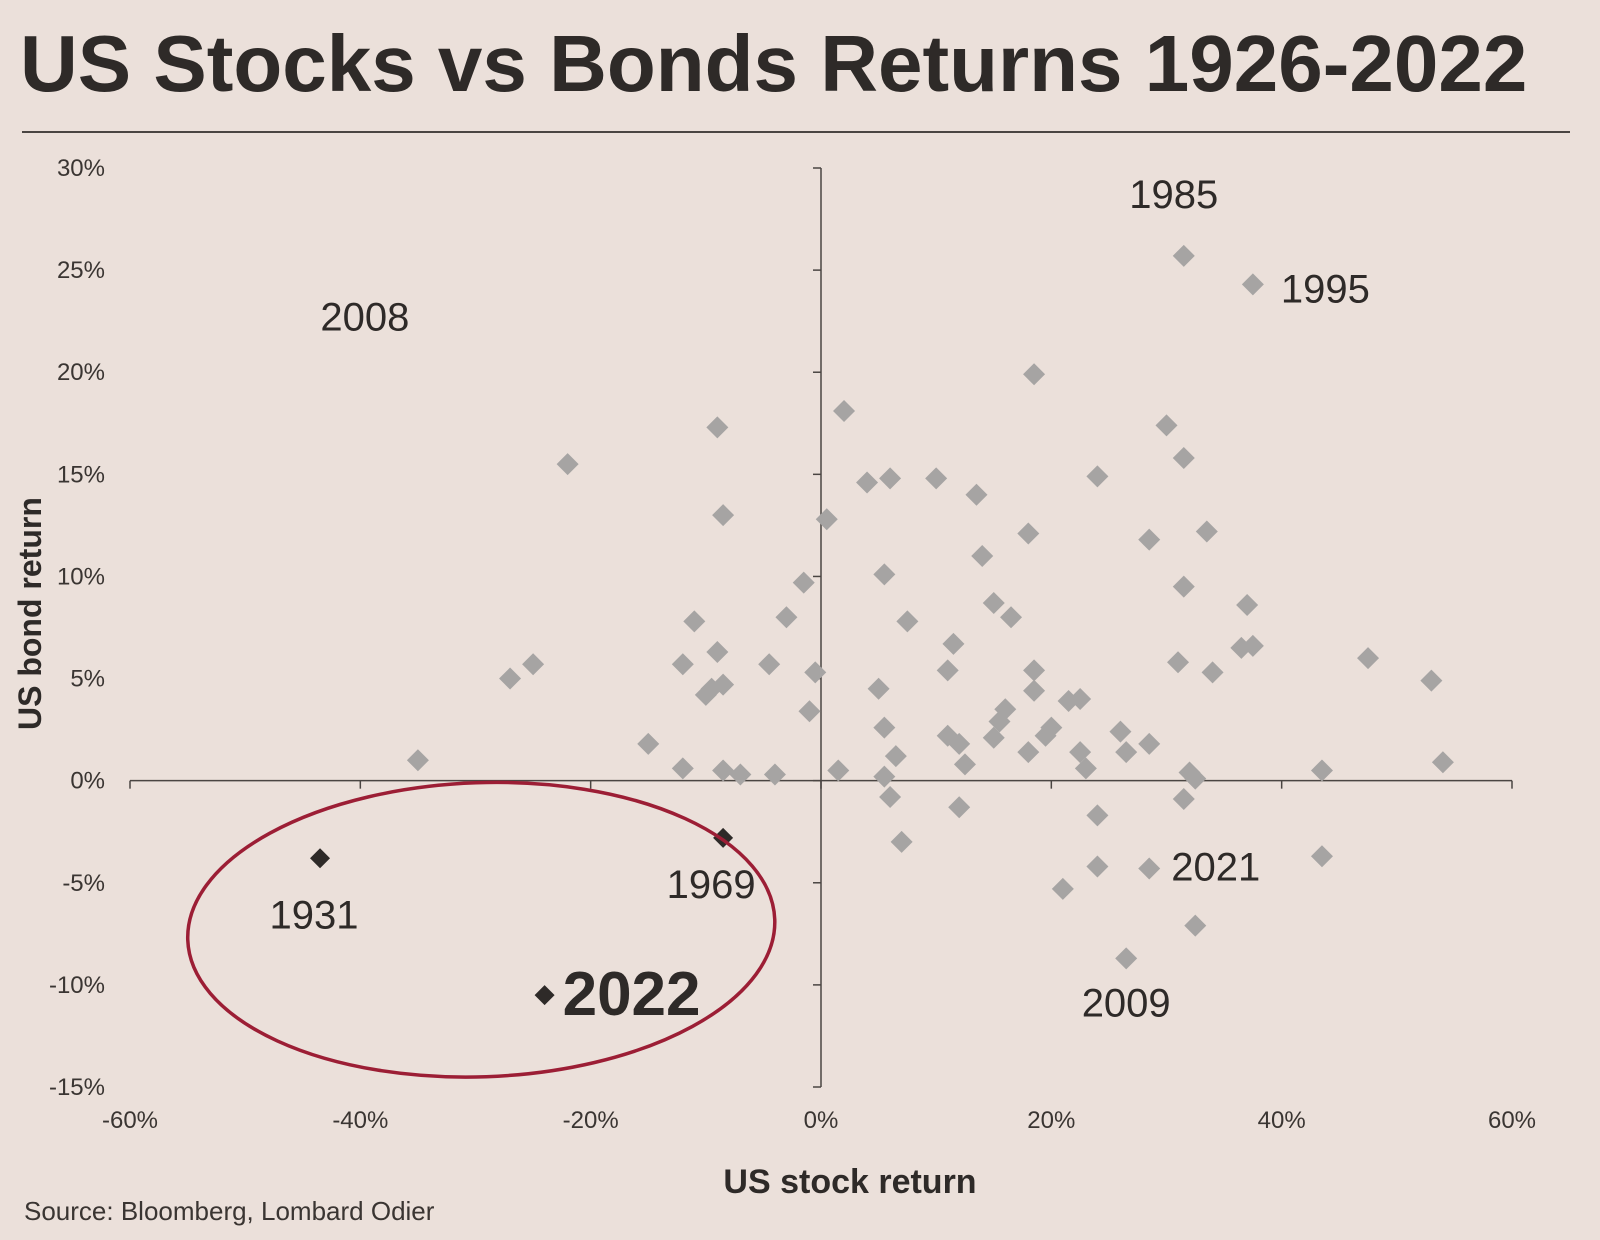 This screenshot has height=1240, width=1600. What do you see at coordinates (130, 1120) in the screenshot?
I see `x-tick-label: -60%` at bounding box center [130, 1120].